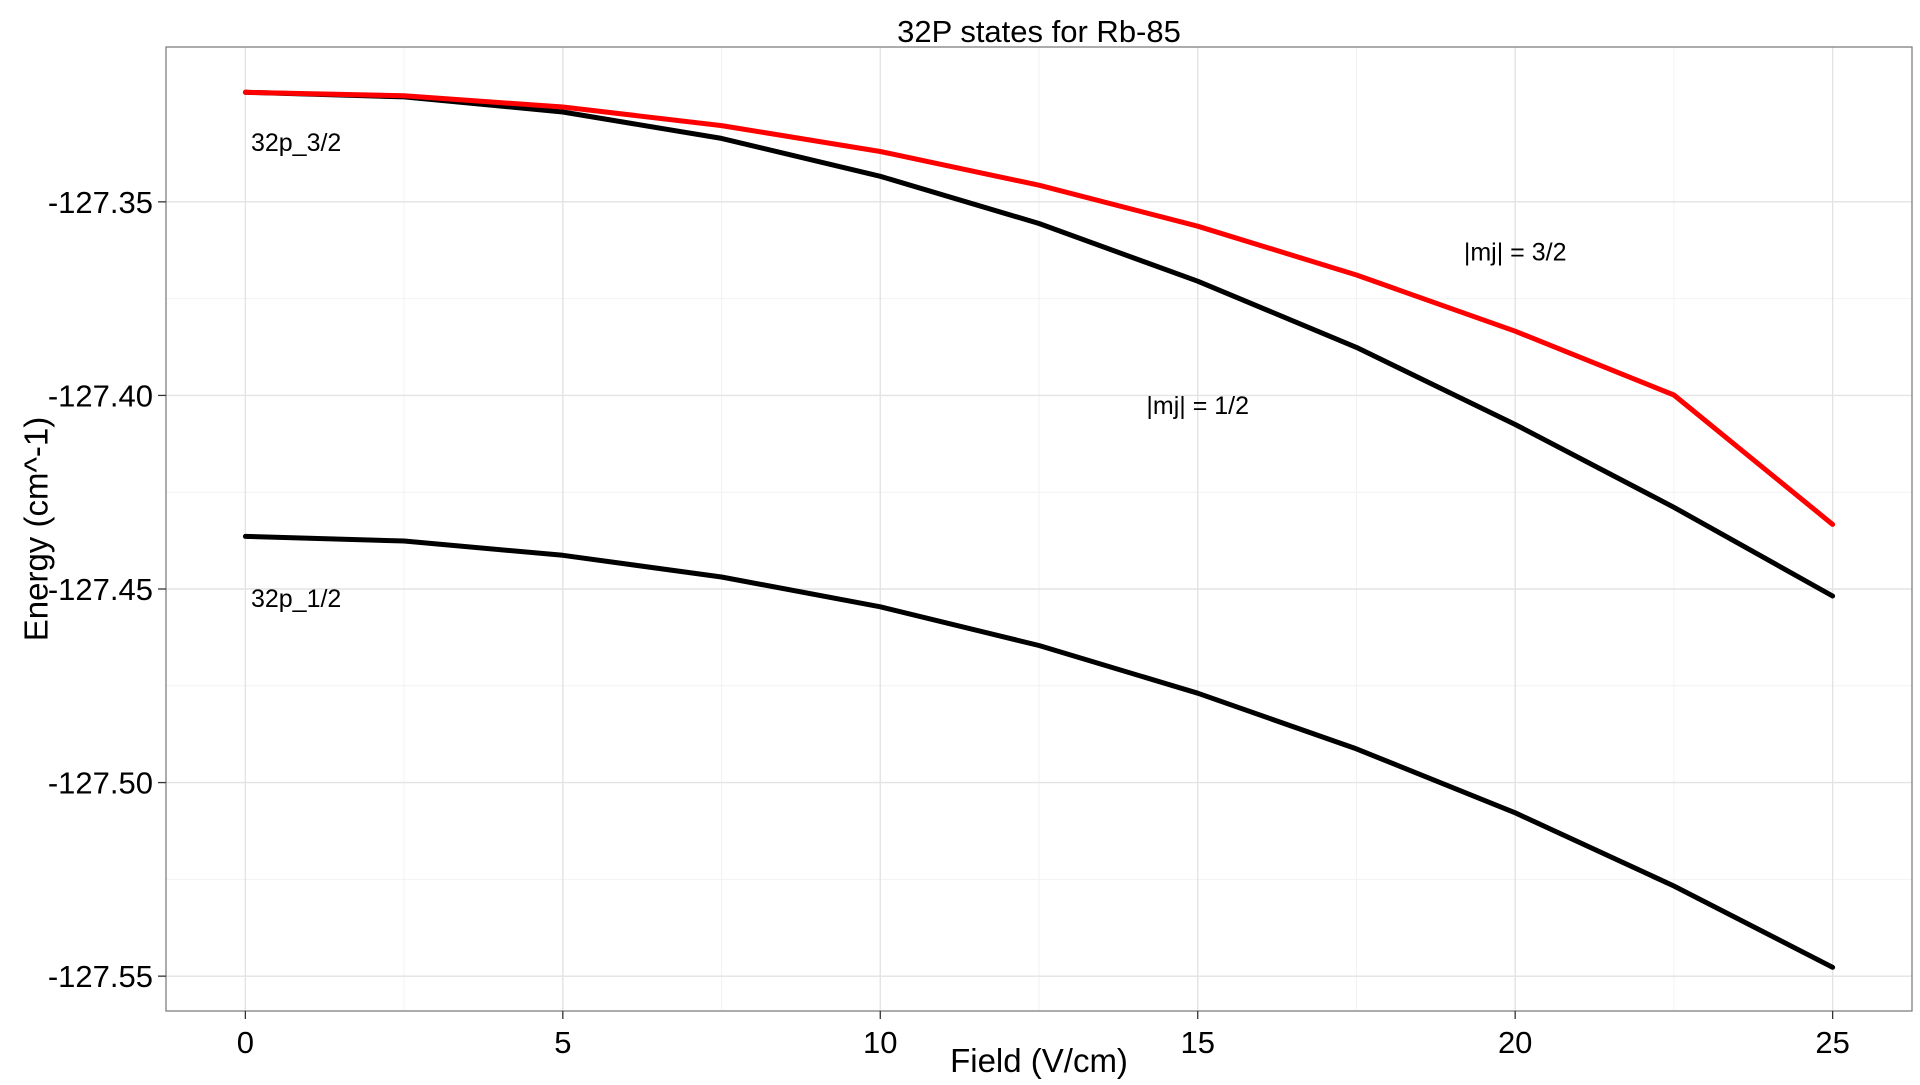  What do you see at coordinates (1832, 1042) in the screenshot?
I see `x-tick-label: 25` at bounding box center [1832, 1042].